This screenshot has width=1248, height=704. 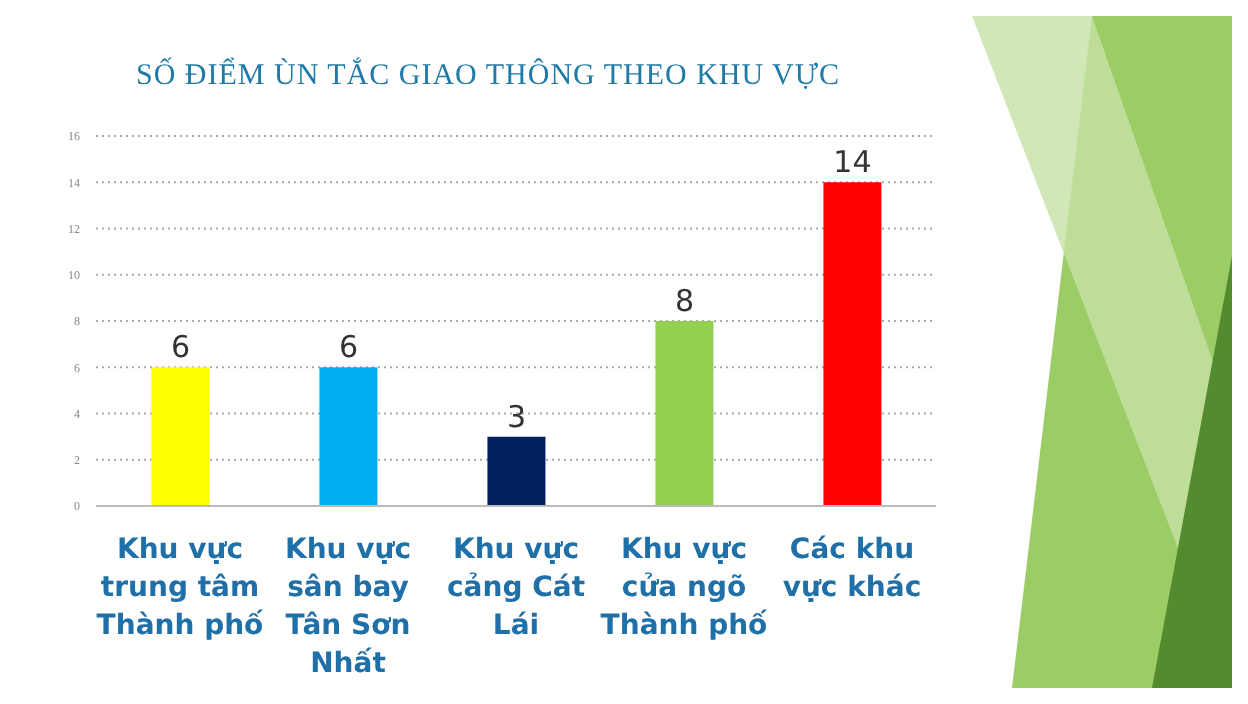 I want to click on x-tick-label: Các khu vực khác, so click(x=852, y=569).